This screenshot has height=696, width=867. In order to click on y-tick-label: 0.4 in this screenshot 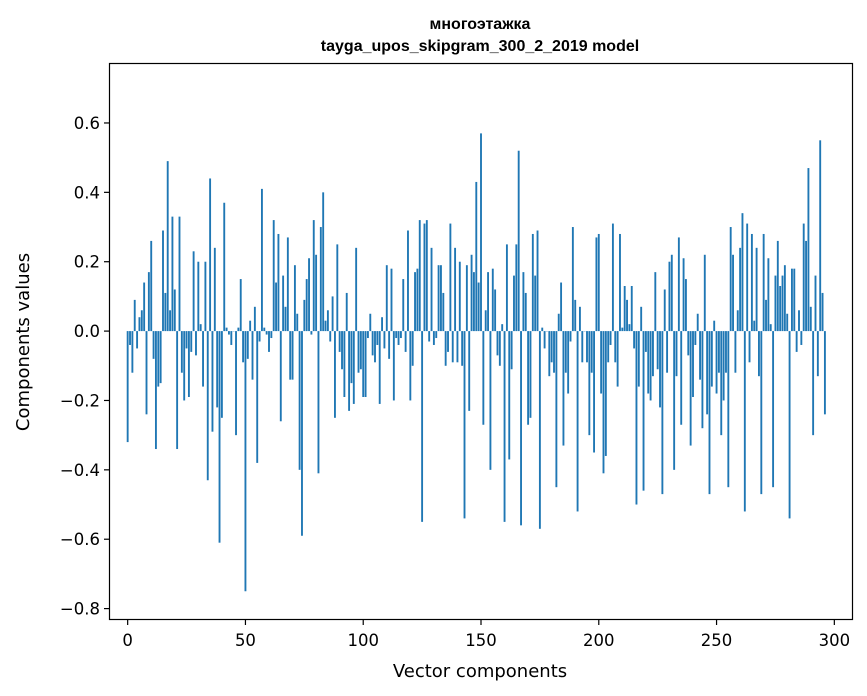, I will do `click(87, 192)`.